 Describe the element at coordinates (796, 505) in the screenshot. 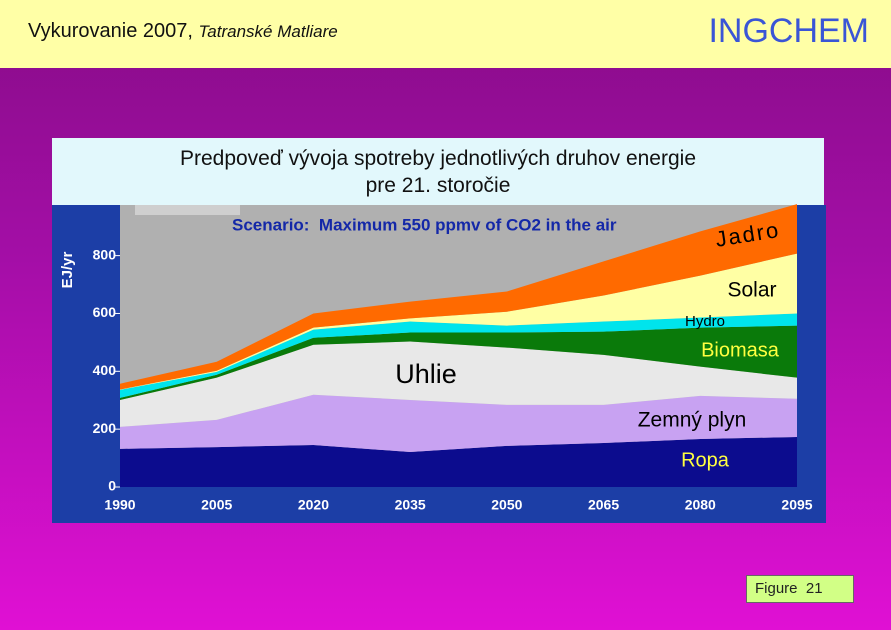

I see `x-tick-label: 2095` at that location.